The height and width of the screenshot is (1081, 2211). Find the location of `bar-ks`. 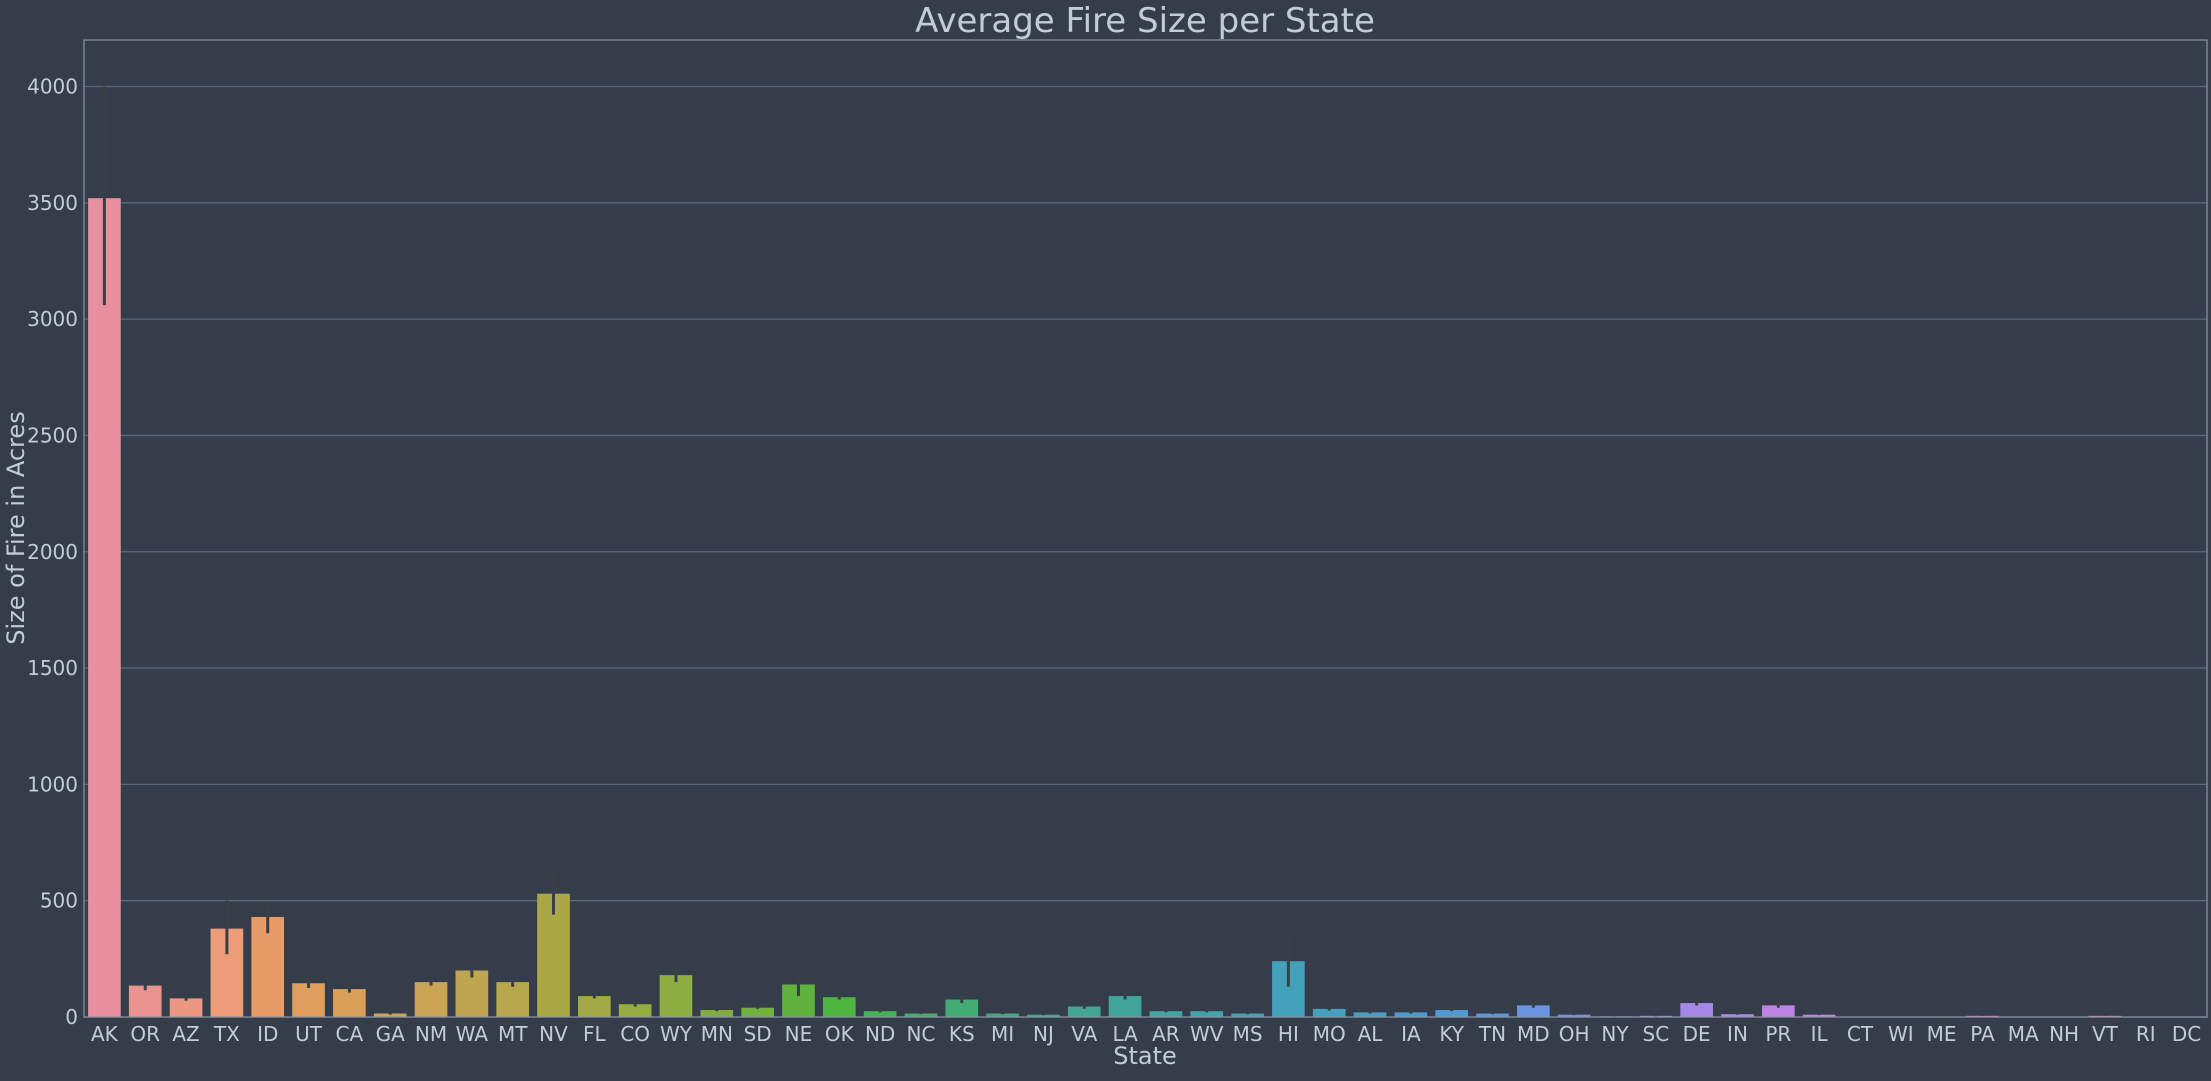

bar-ks is located at coordinates (962, 1008).